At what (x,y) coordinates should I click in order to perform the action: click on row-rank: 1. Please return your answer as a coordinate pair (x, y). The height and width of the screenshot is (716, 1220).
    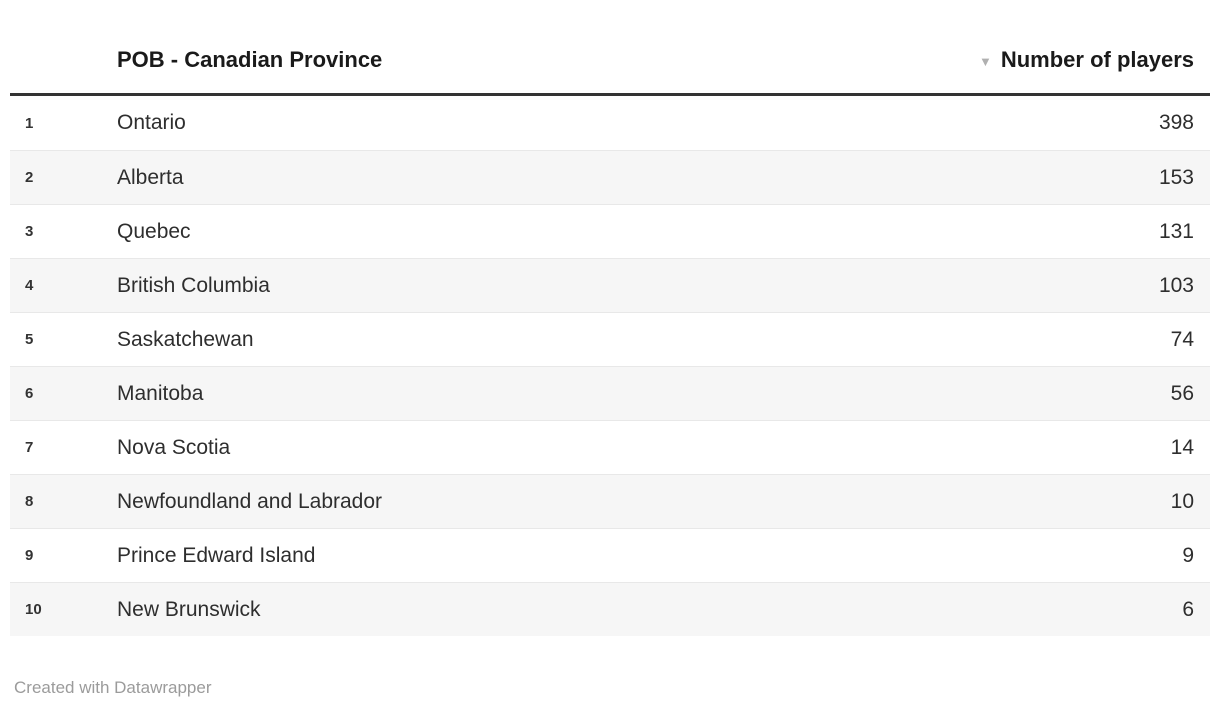
    Looking at the image, I should click on (29, 123).